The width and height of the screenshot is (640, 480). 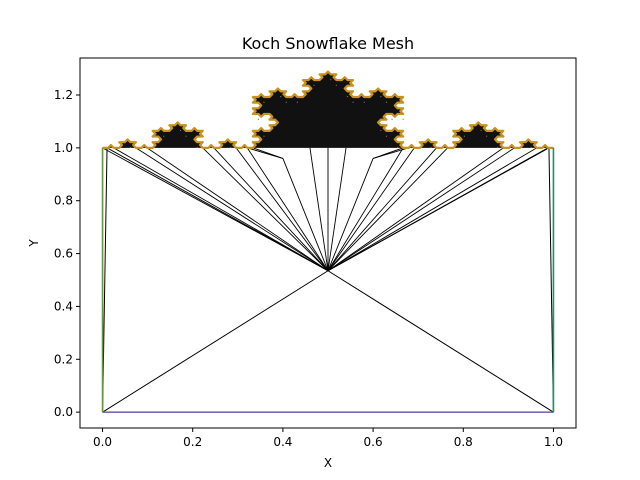 I want to click on y-tick-label: 1.2, so click(x=63, y=95).